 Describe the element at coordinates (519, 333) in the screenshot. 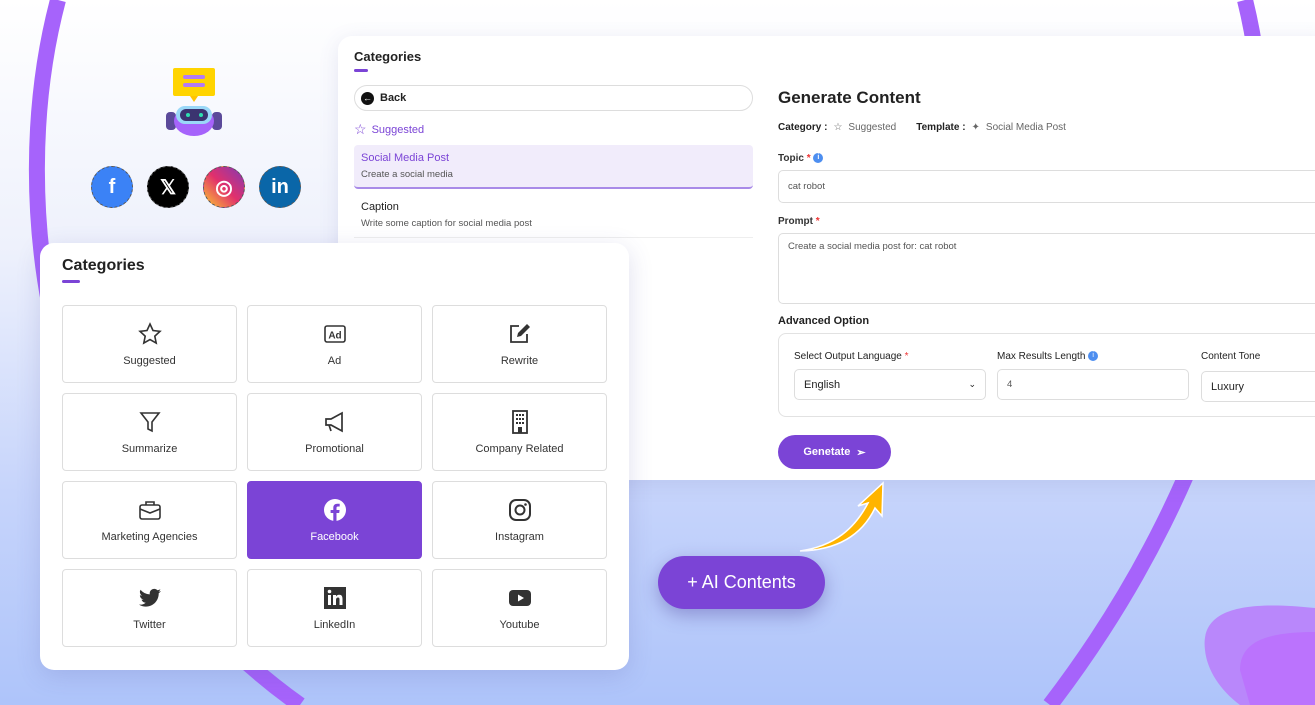

I see `edit-icon` at that location.